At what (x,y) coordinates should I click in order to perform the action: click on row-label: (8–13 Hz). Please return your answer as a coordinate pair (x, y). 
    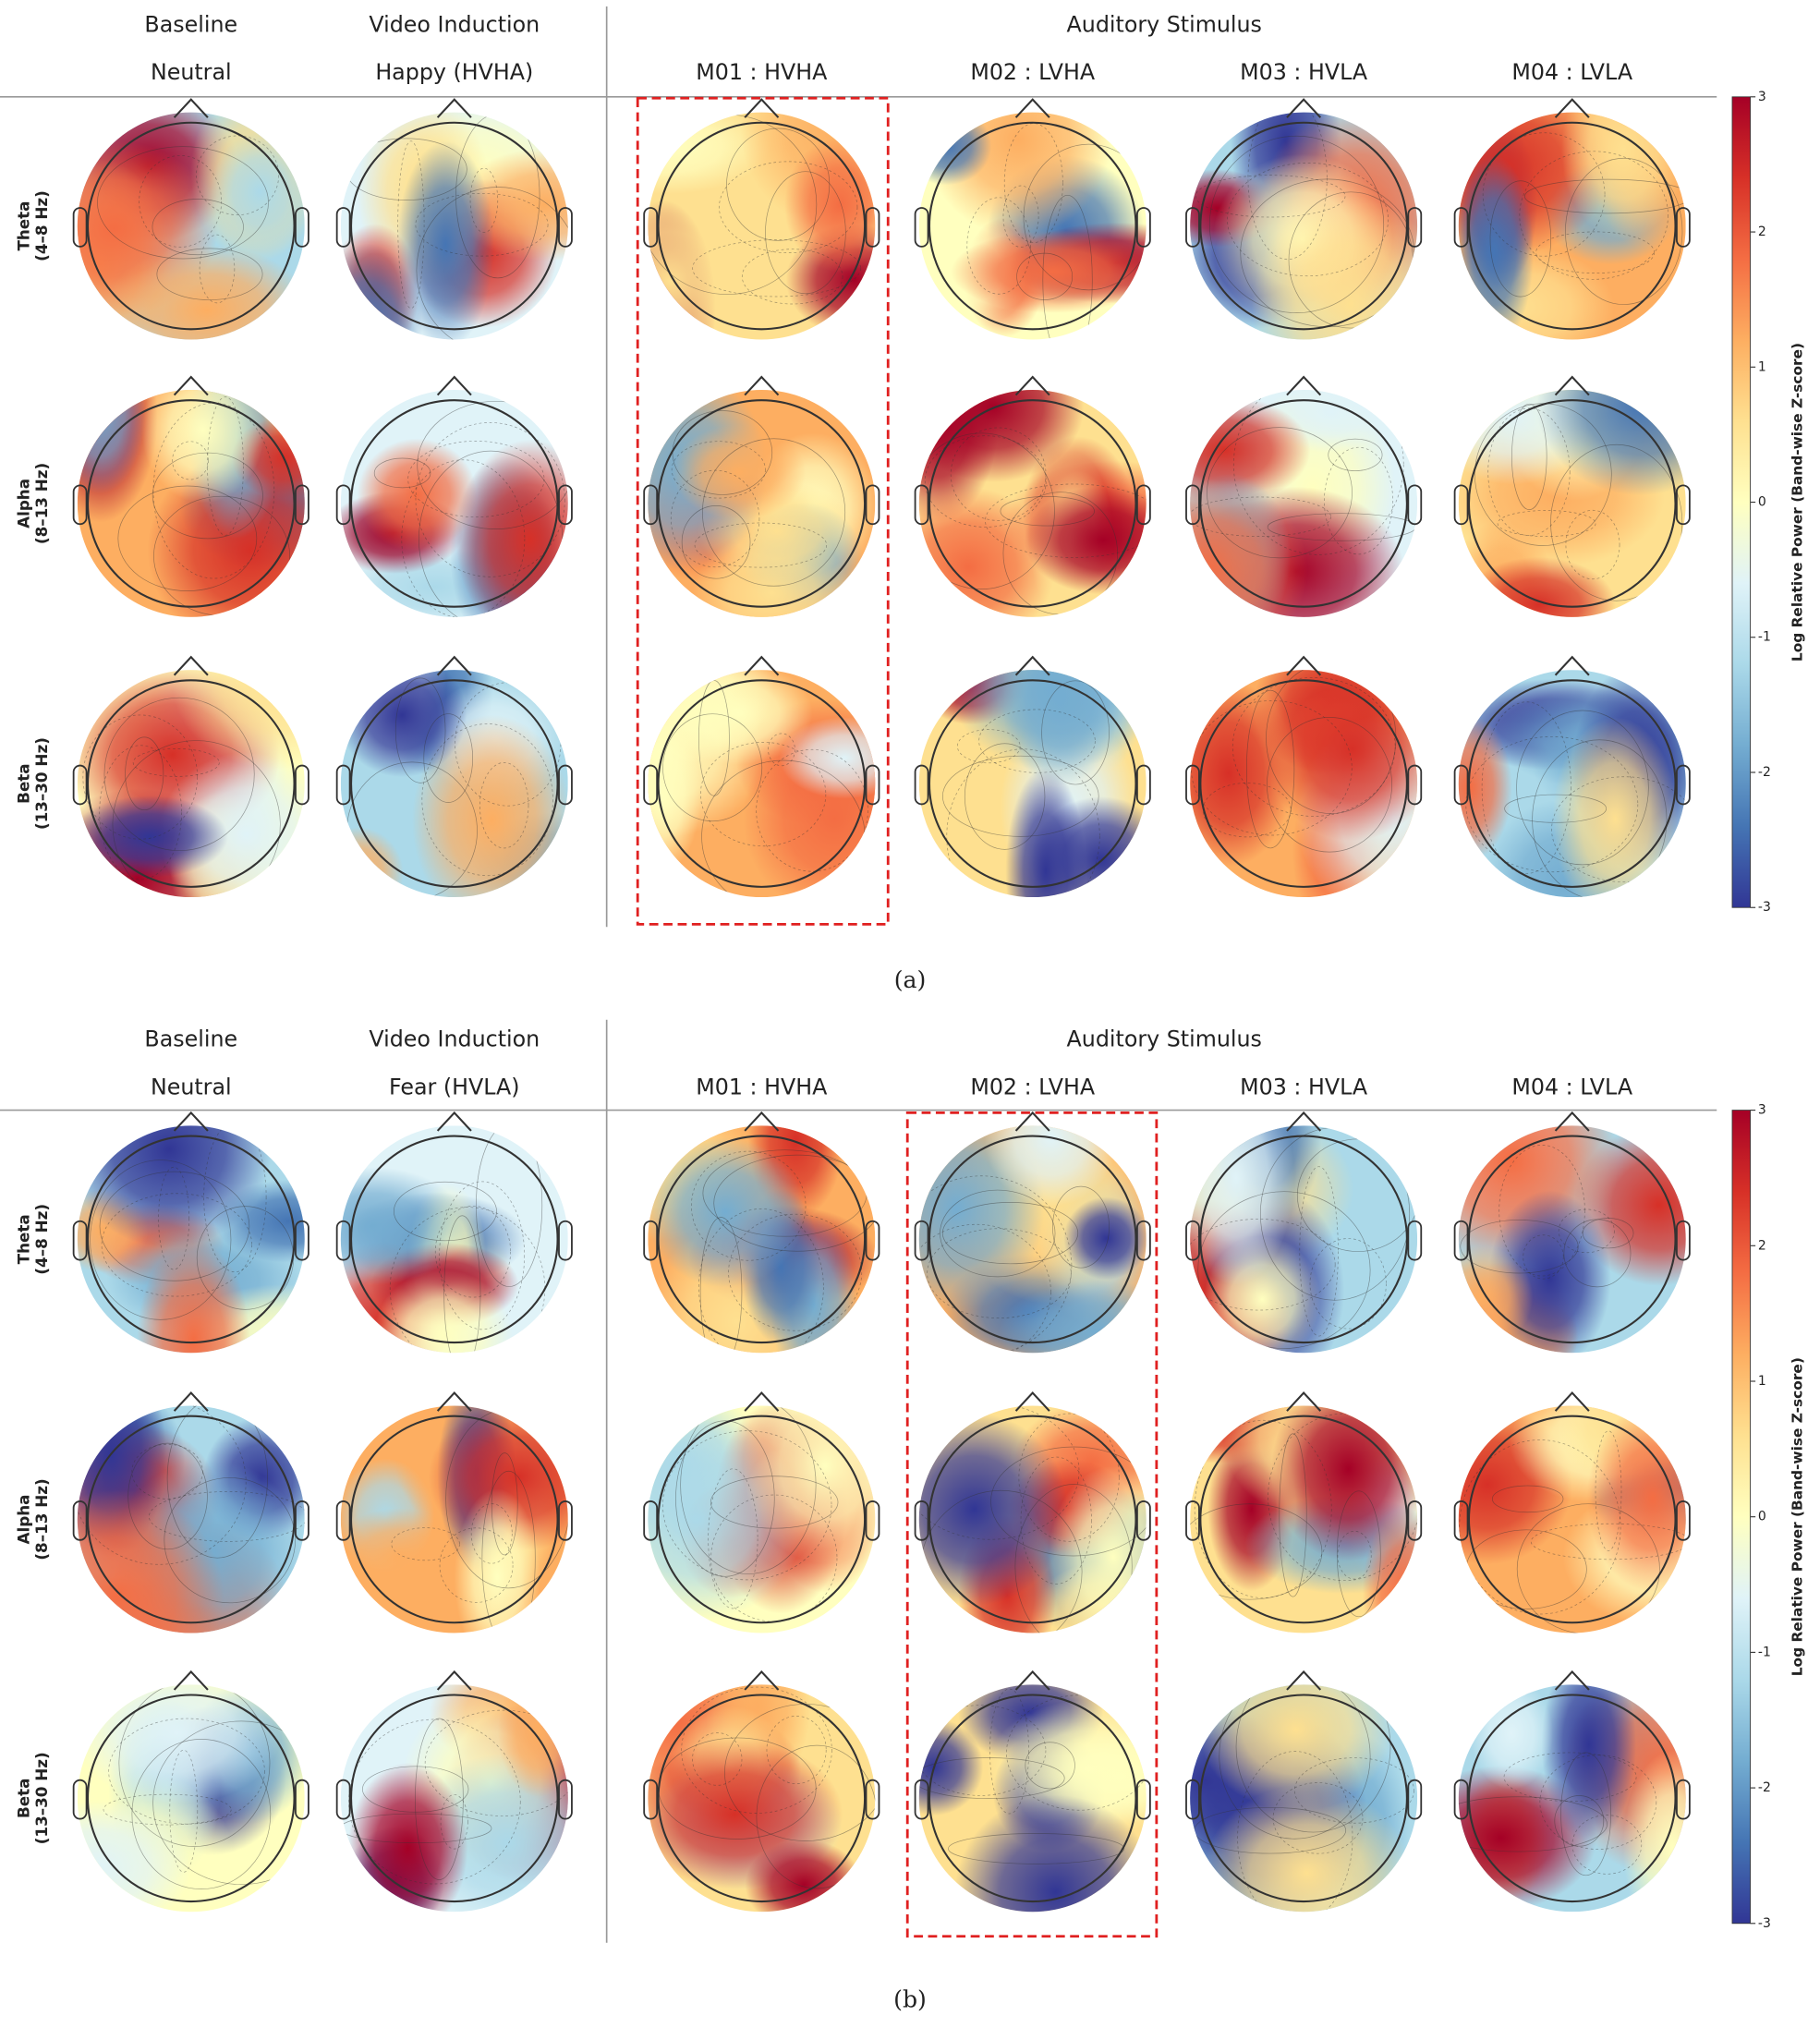
    Looking at the image, I should click on (41, 1519).